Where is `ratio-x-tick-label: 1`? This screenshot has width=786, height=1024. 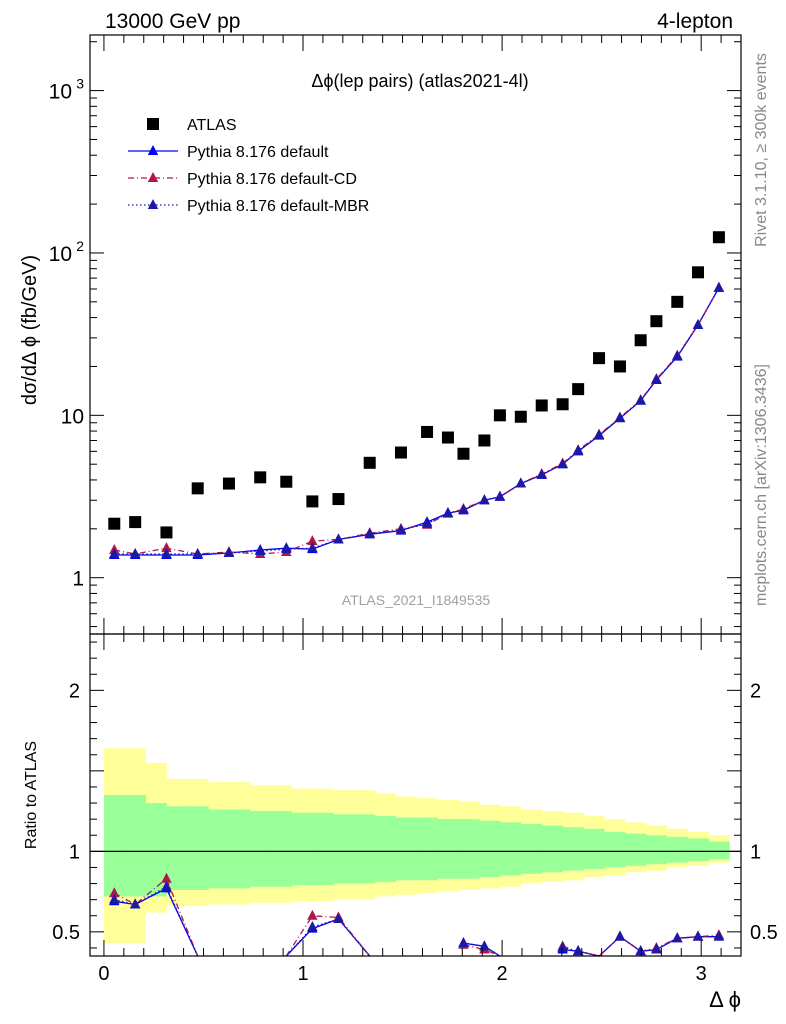
ratio-x-tick-label: 1 is located at coordinates (302, 974).